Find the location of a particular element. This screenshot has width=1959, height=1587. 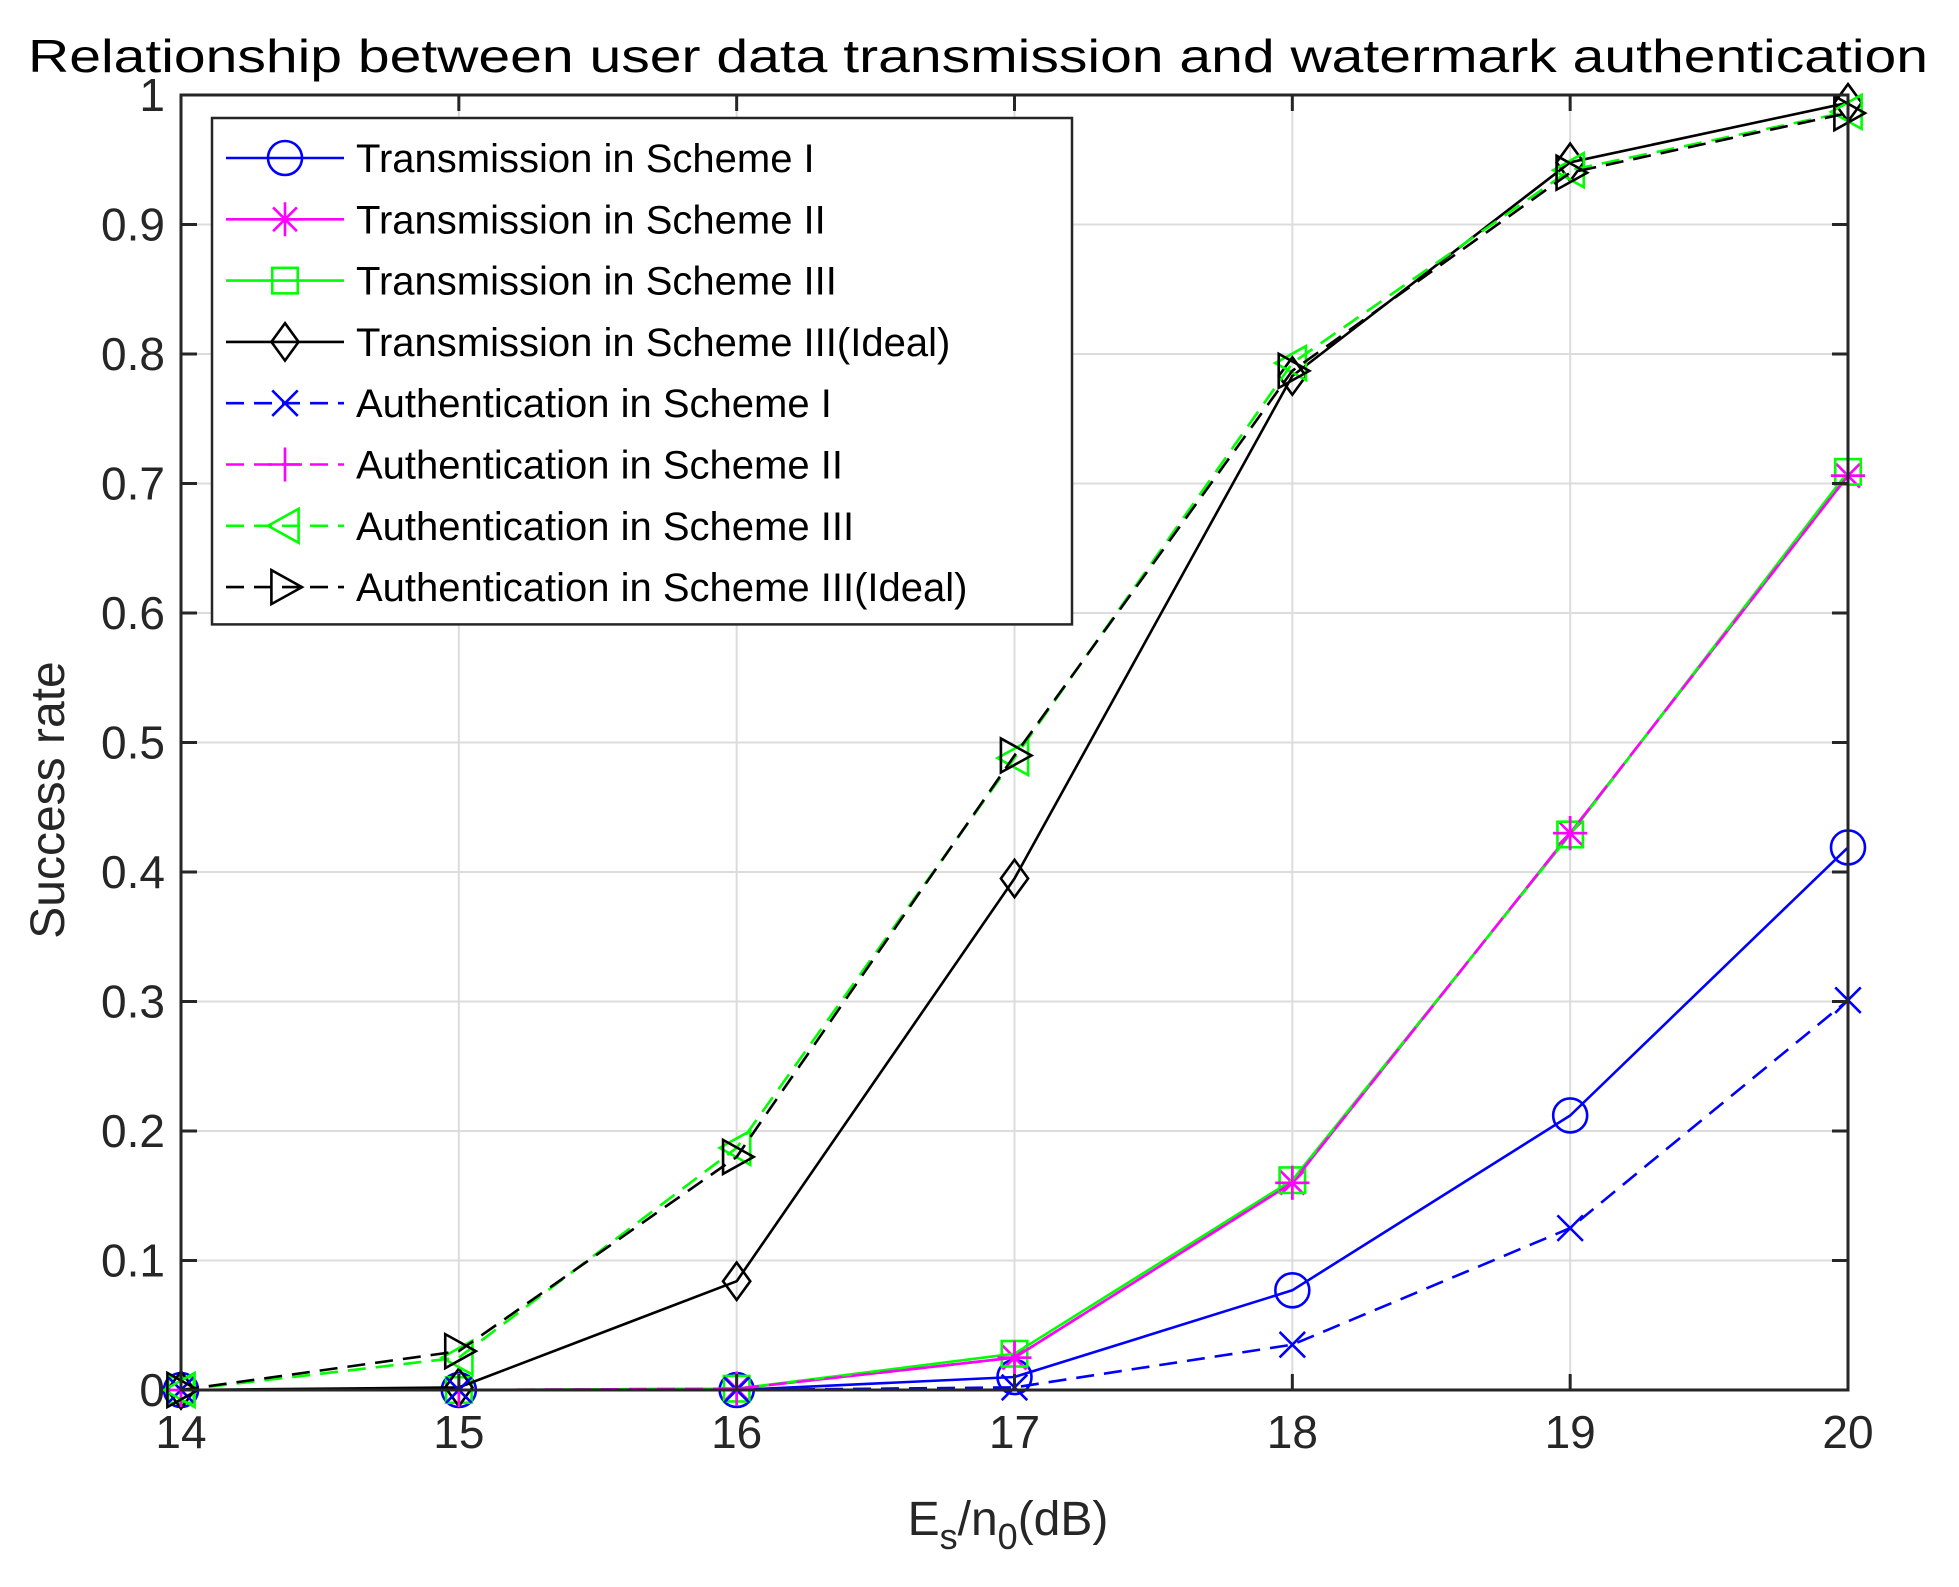

x-tick-label: 16 is located at coordinates (736, 1432).